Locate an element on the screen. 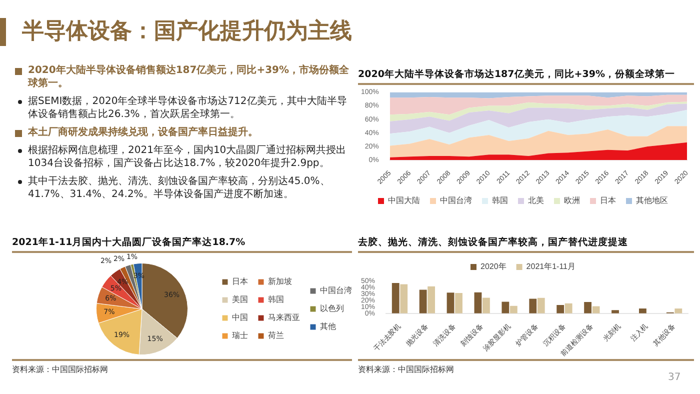 Image resolution: width=700 pixels, height=394 pixels. legend-label: 新加坡 is located at coordinates (280, 281).